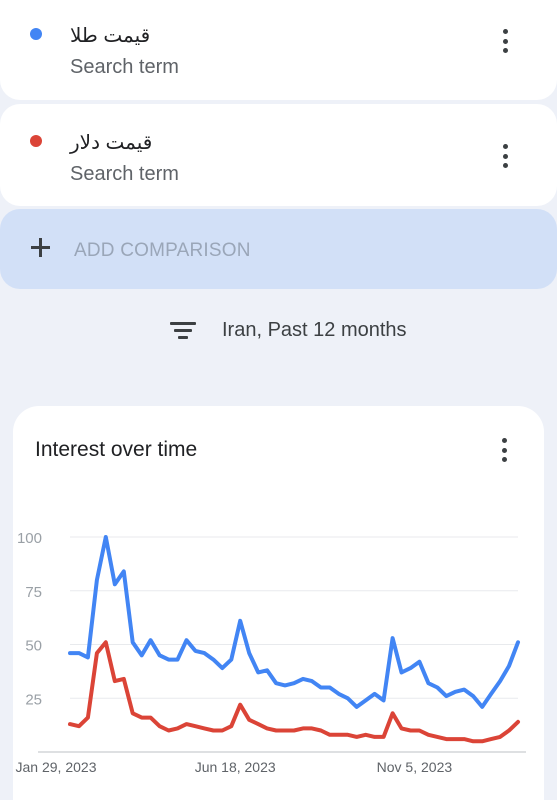 Image resolution: width=557 pixels, height=800 pixels. I want to click on y-tick-label: 75, so click(33, 592).